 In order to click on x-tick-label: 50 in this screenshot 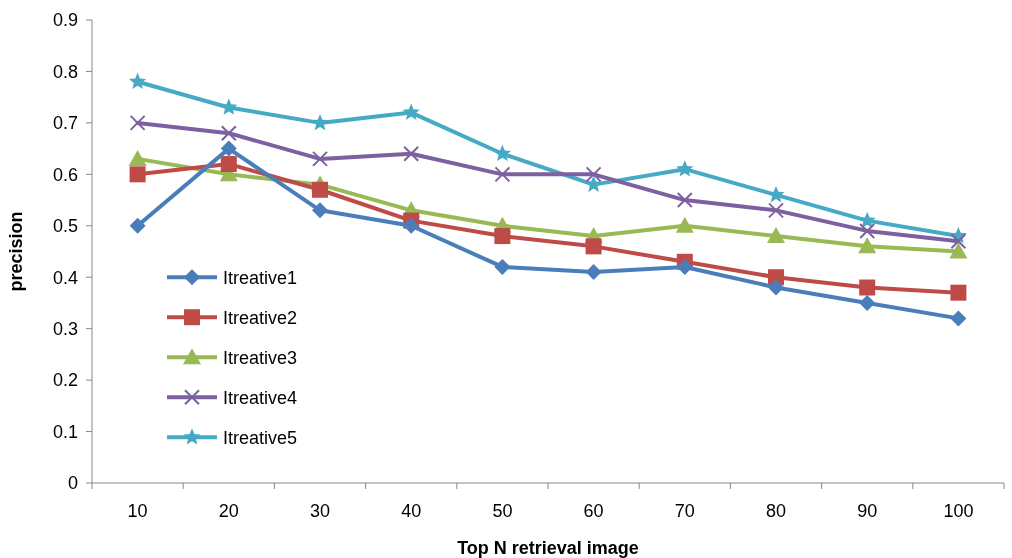, I will do `click(502, 511)`.